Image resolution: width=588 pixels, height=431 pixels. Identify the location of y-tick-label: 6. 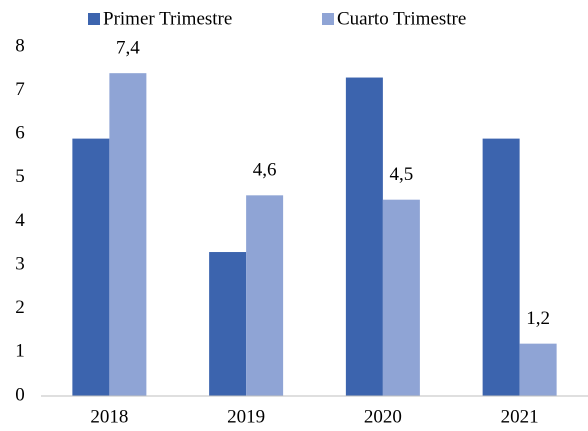
(20, 133).